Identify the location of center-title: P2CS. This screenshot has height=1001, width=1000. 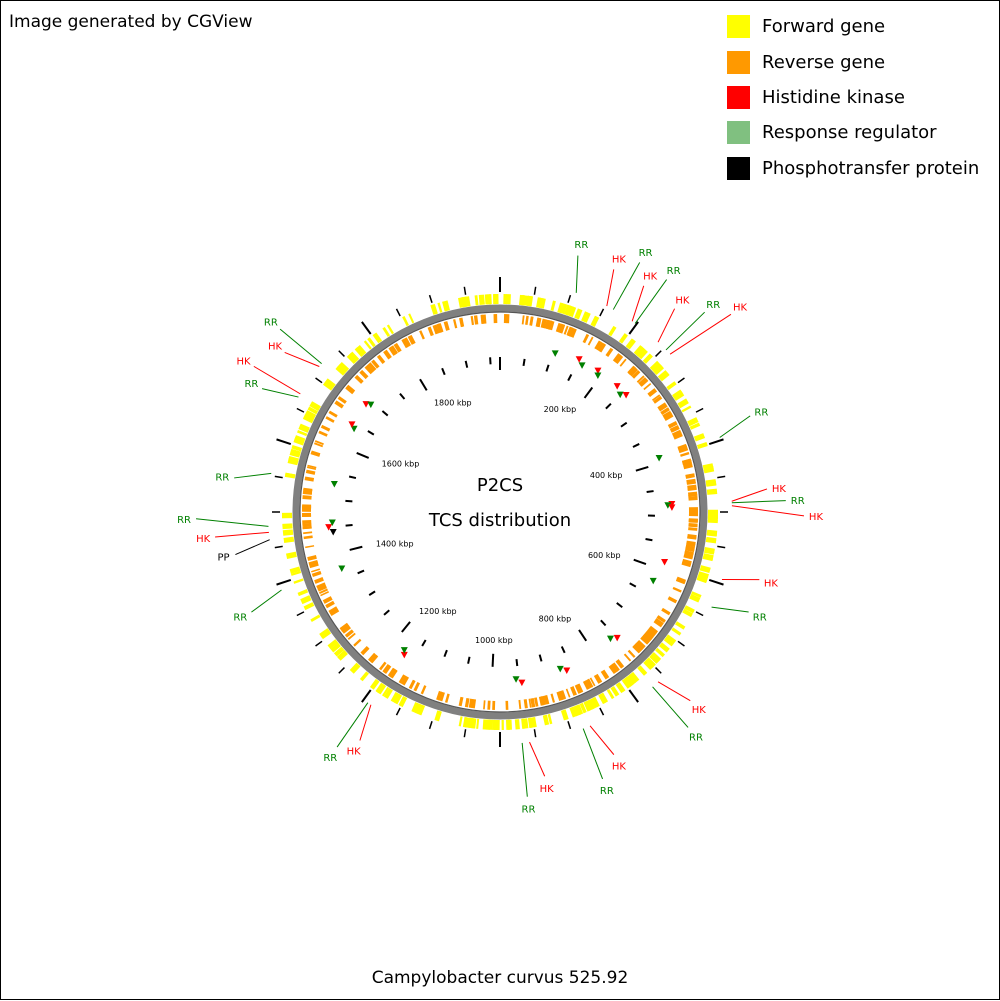
(500, 485).